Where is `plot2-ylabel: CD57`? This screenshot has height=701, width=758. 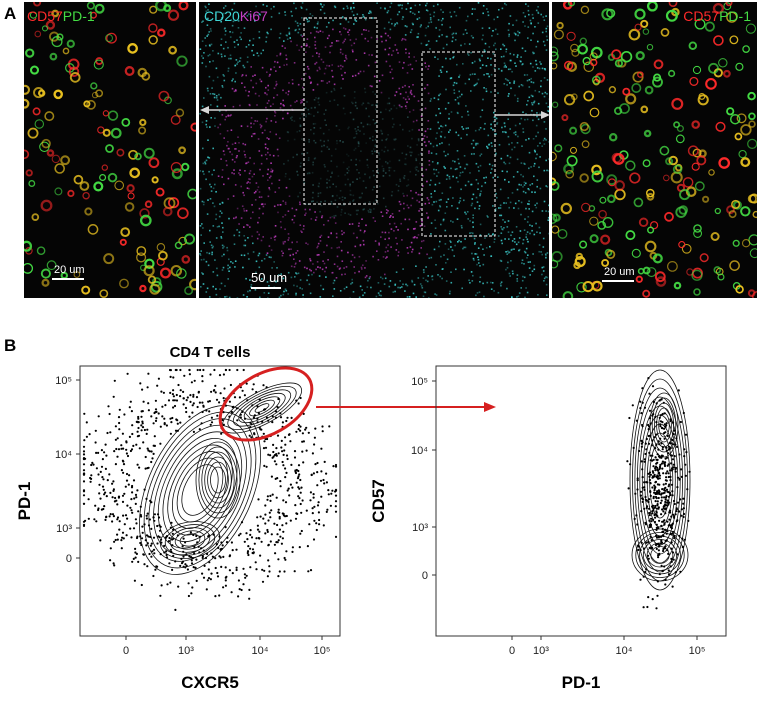
plot2-ylabel: CD57 is located at coordinates (378, 500).